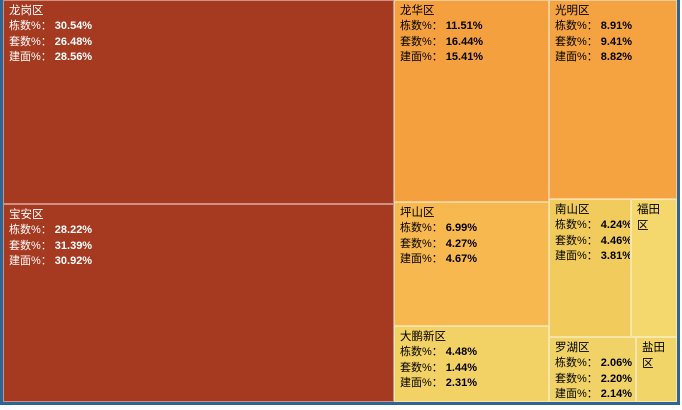  Describe the element at coordinates (461, 243) in the screenshot. I see `metric-value: 4.27%` at that location.